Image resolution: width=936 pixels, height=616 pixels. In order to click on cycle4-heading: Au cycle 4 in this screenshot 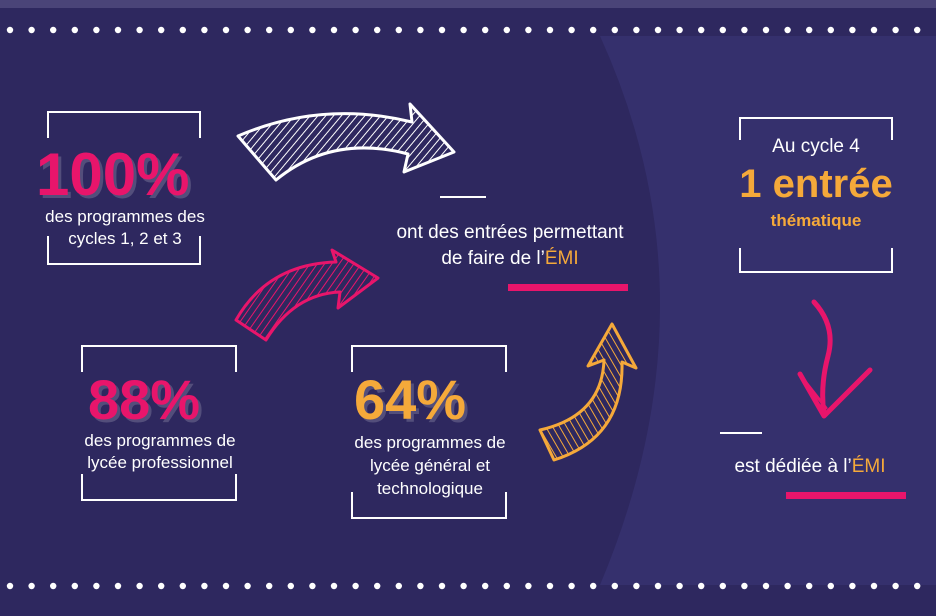, I will do `click(816, 146)`.